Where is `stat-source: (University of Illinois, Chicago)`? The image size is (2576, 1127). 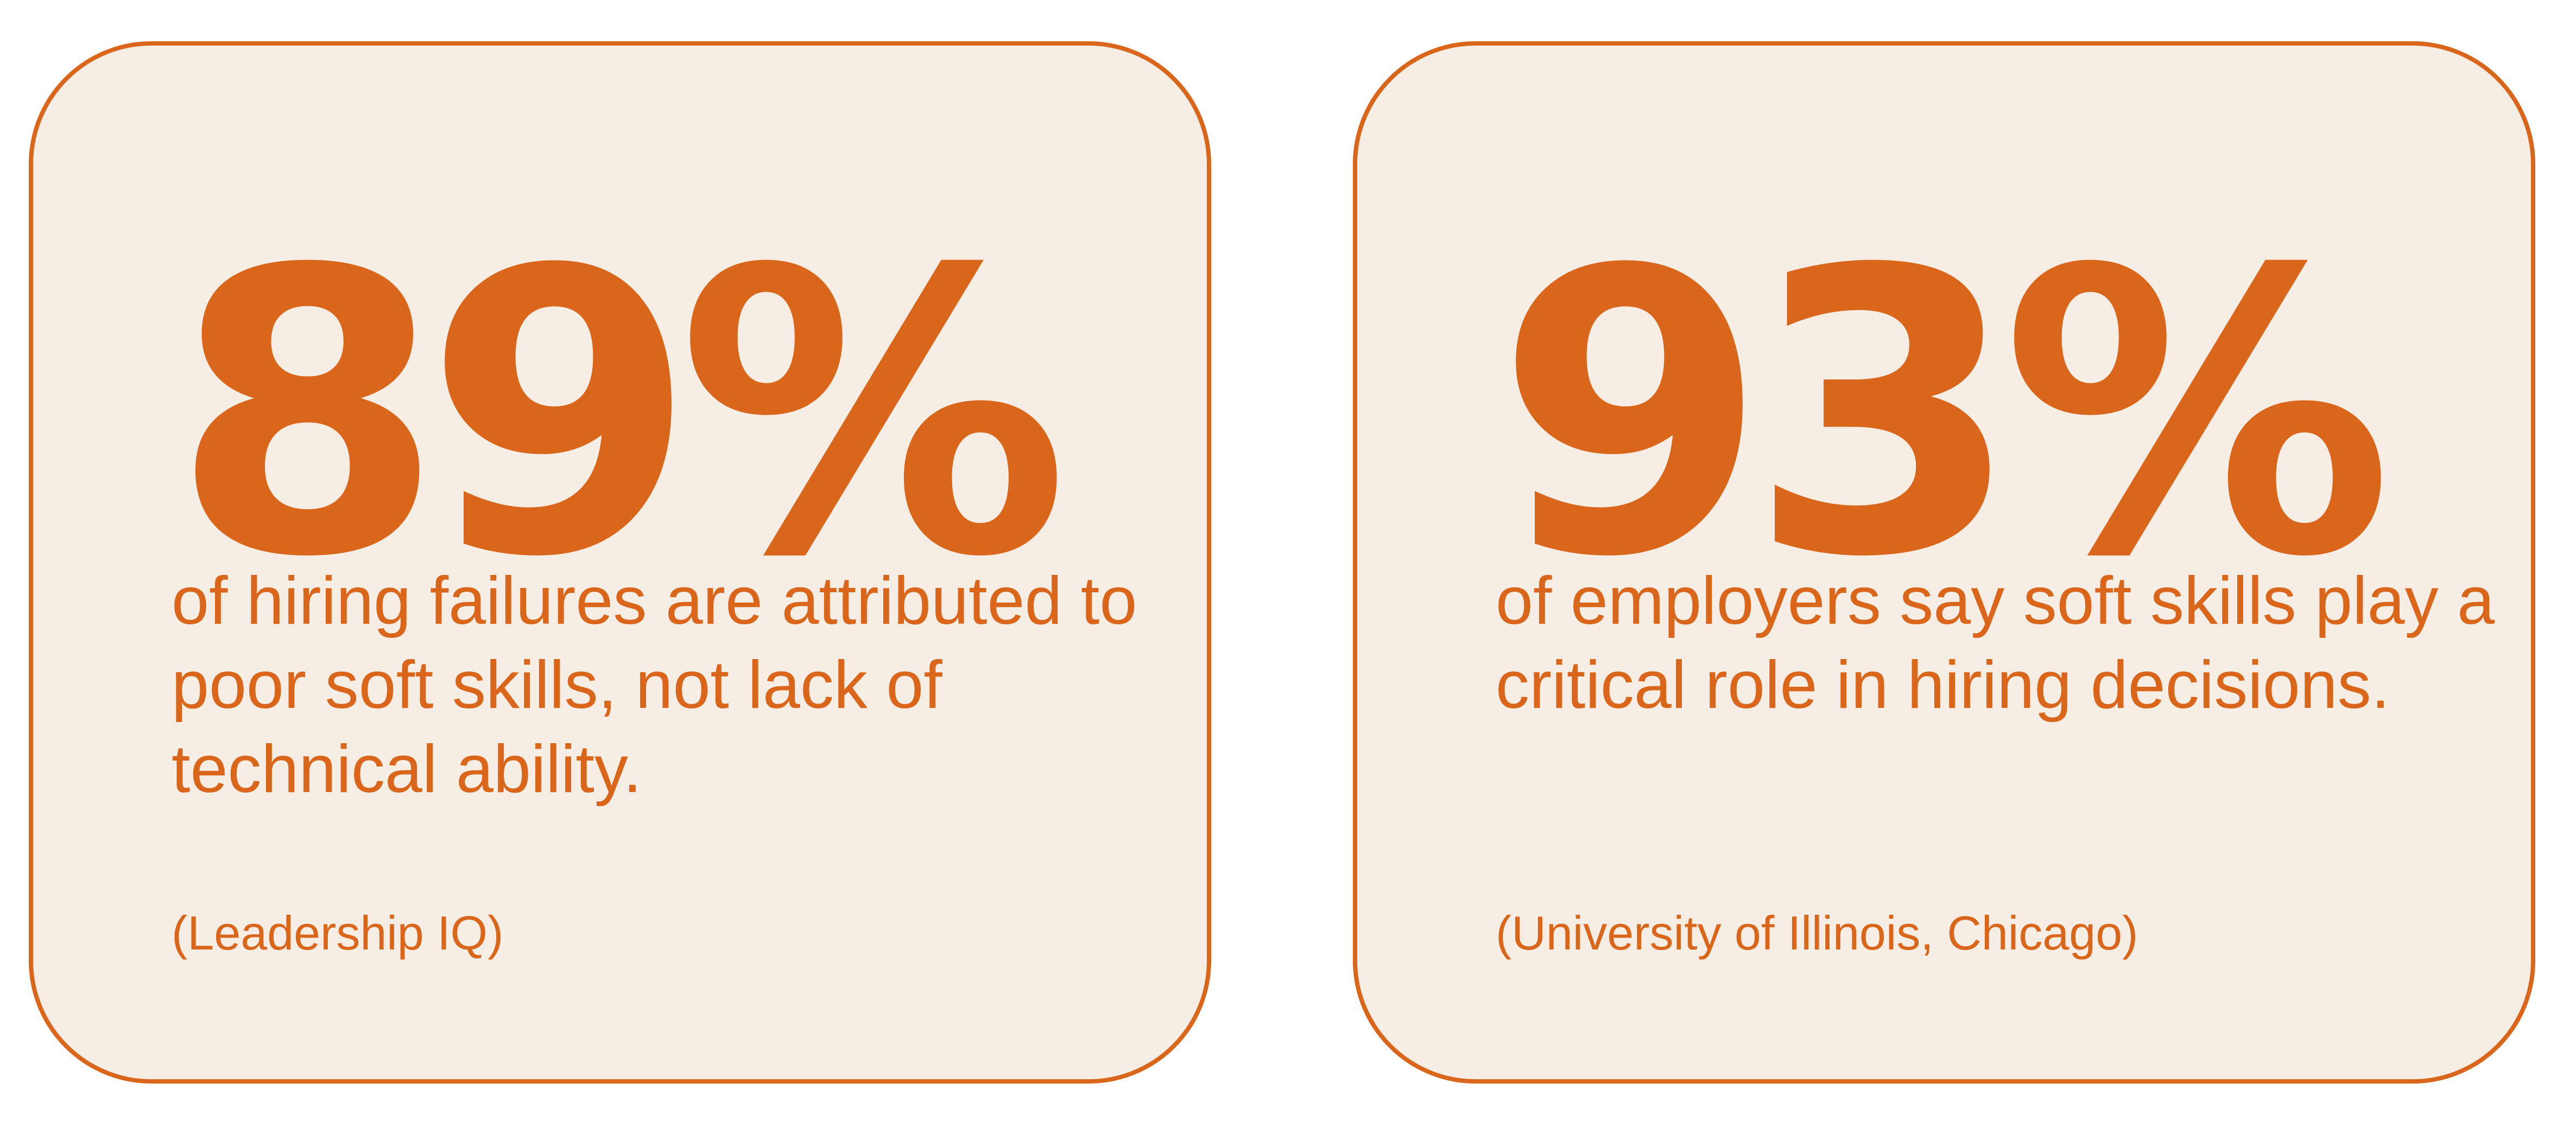
stat-source: (University of Illinois, Chicago) is located at coordinates (1817, 933).